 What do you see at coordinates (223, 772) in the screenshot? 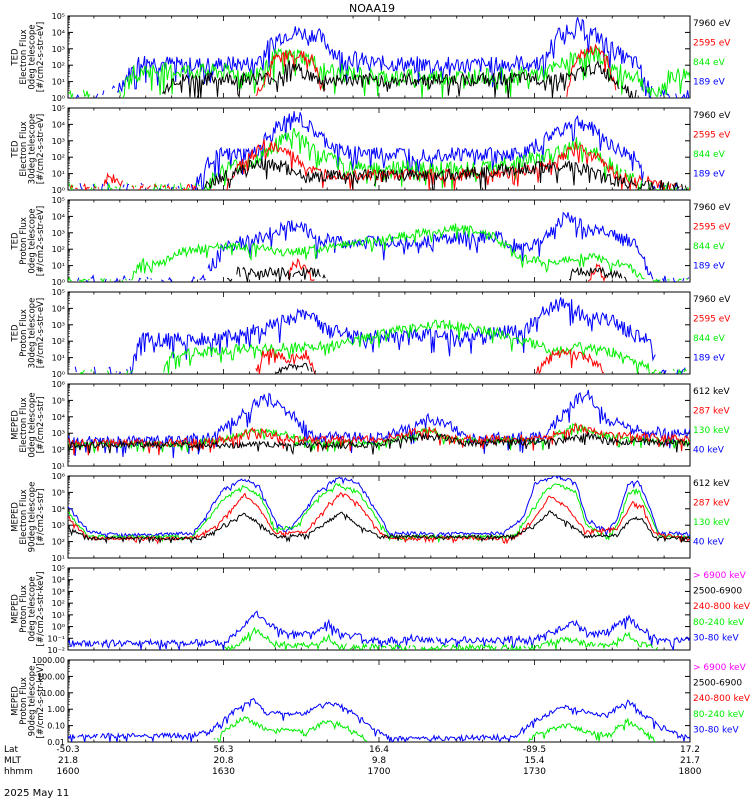
I see `footer-tick-value: 1630` at bounding box center [223, 772].